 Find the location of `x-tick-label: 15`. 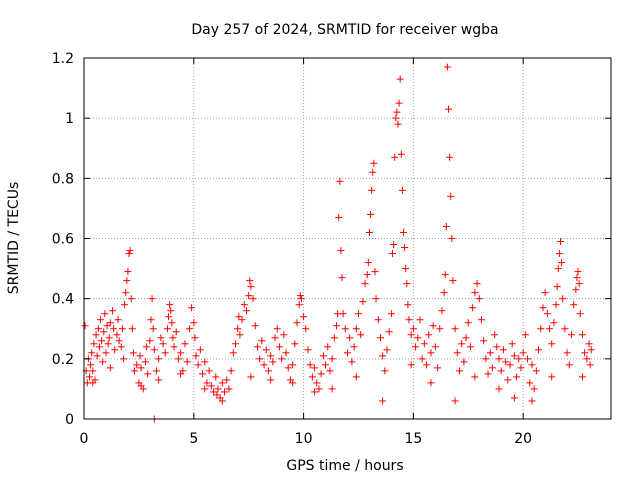

x-tick-label: 15 is located at coordinates (413, 439).